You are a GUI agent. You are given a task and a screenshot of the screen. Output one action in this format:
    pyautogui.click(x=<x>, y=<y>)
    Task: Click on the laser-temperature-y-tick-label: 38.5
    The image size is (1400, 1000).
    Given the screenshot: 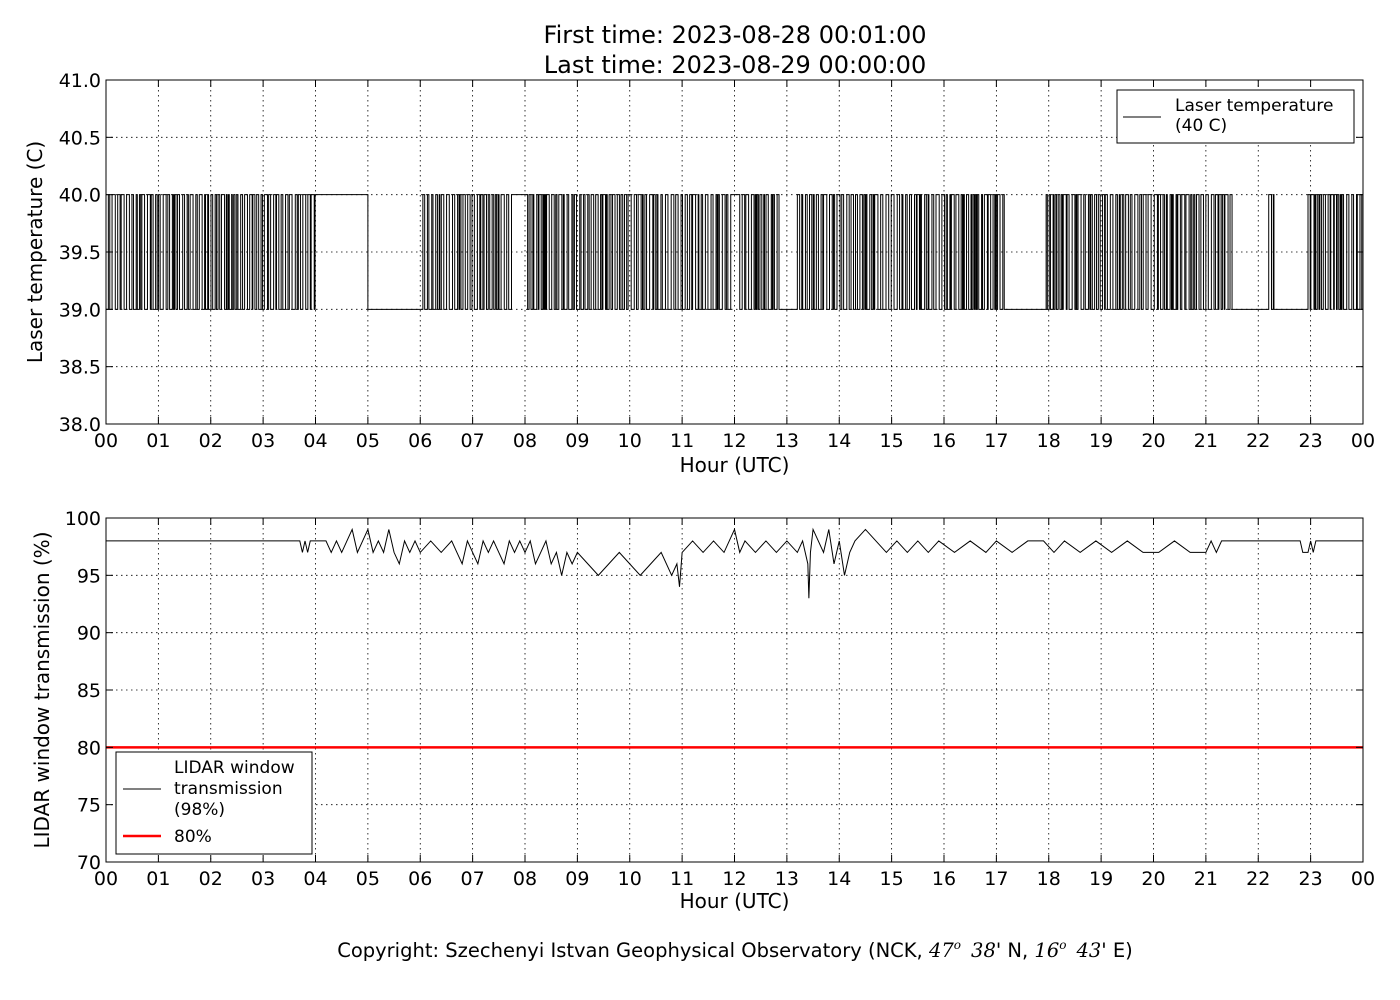 What is the action you would take?
    pyautogui.click(x=80, y=368)
    